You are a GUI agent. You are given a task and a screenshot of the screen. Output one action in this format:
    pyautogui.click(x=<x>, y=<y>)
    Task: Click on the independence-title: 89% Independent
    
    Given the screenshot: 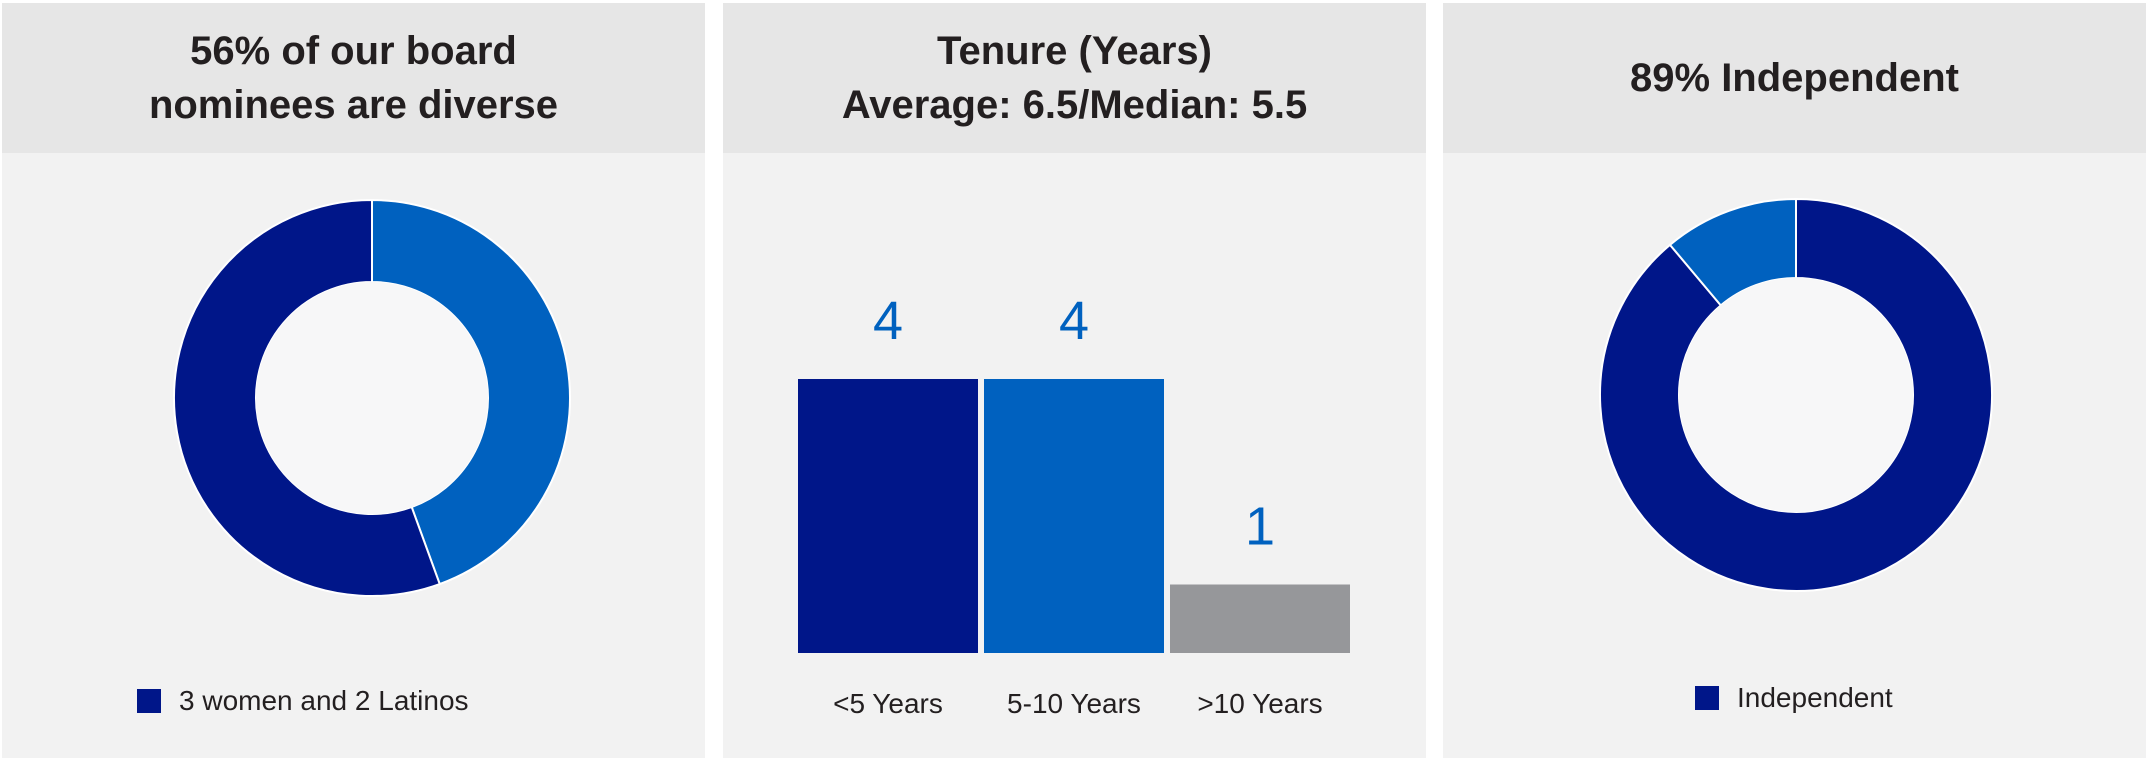 What is the action you would take?
    pyautogui.click(x=1794, y=78)
    